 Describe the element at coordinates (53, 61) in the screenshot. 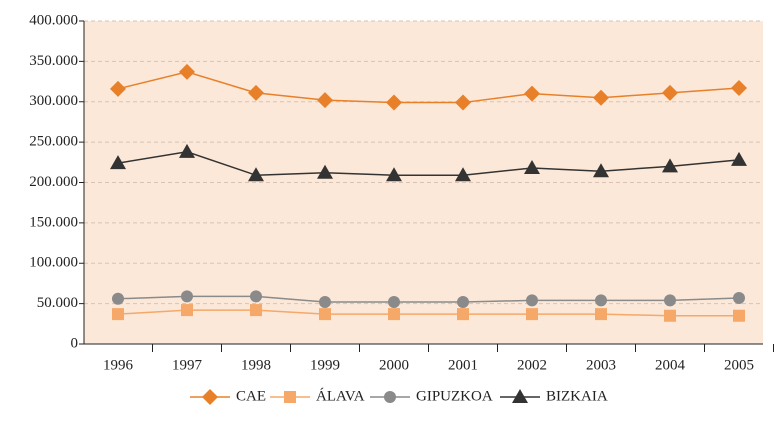

I see `y-tick-label: 350.000` at that location.